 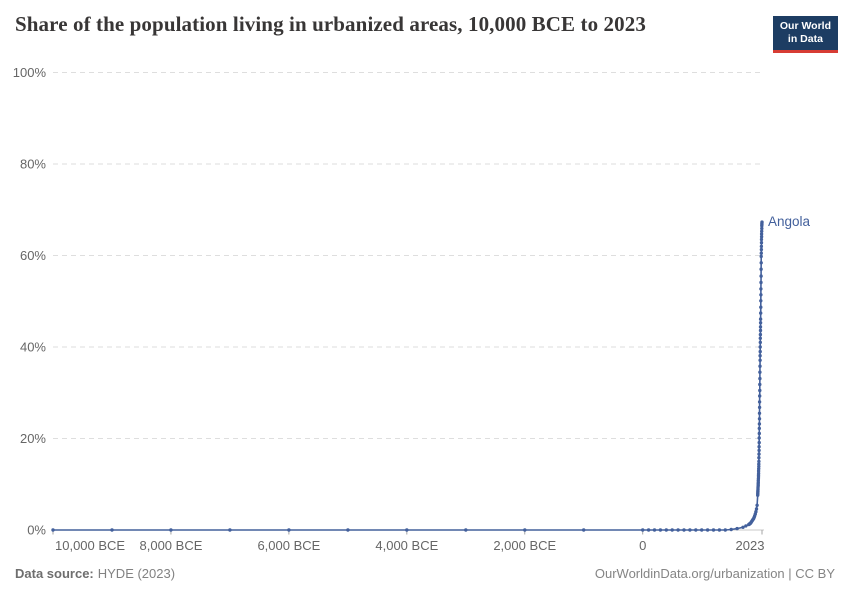 I want to click on data-source: Data source: HYDE (2023), so click(x=95, y=573).